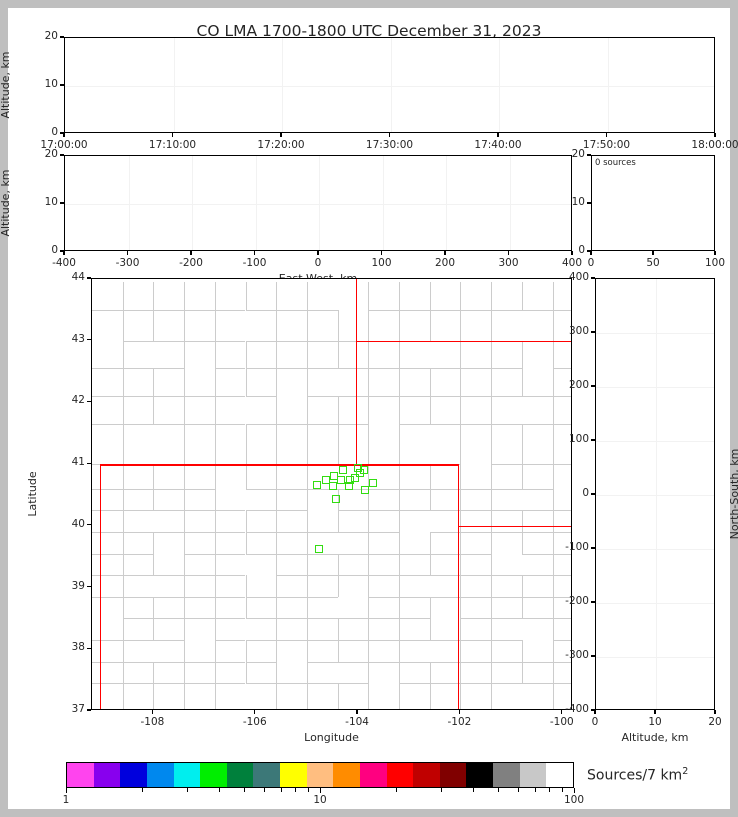  I want to click on time-height-panel, so click(389, 85).